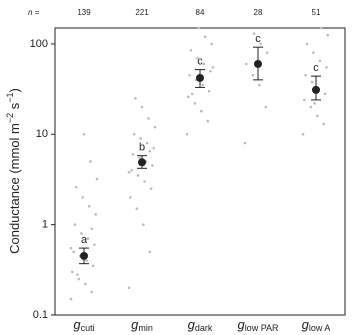 Image resolution: width=355 pixels, height=335 pixels. I want to click on n-count: 84, so click(200, 12).